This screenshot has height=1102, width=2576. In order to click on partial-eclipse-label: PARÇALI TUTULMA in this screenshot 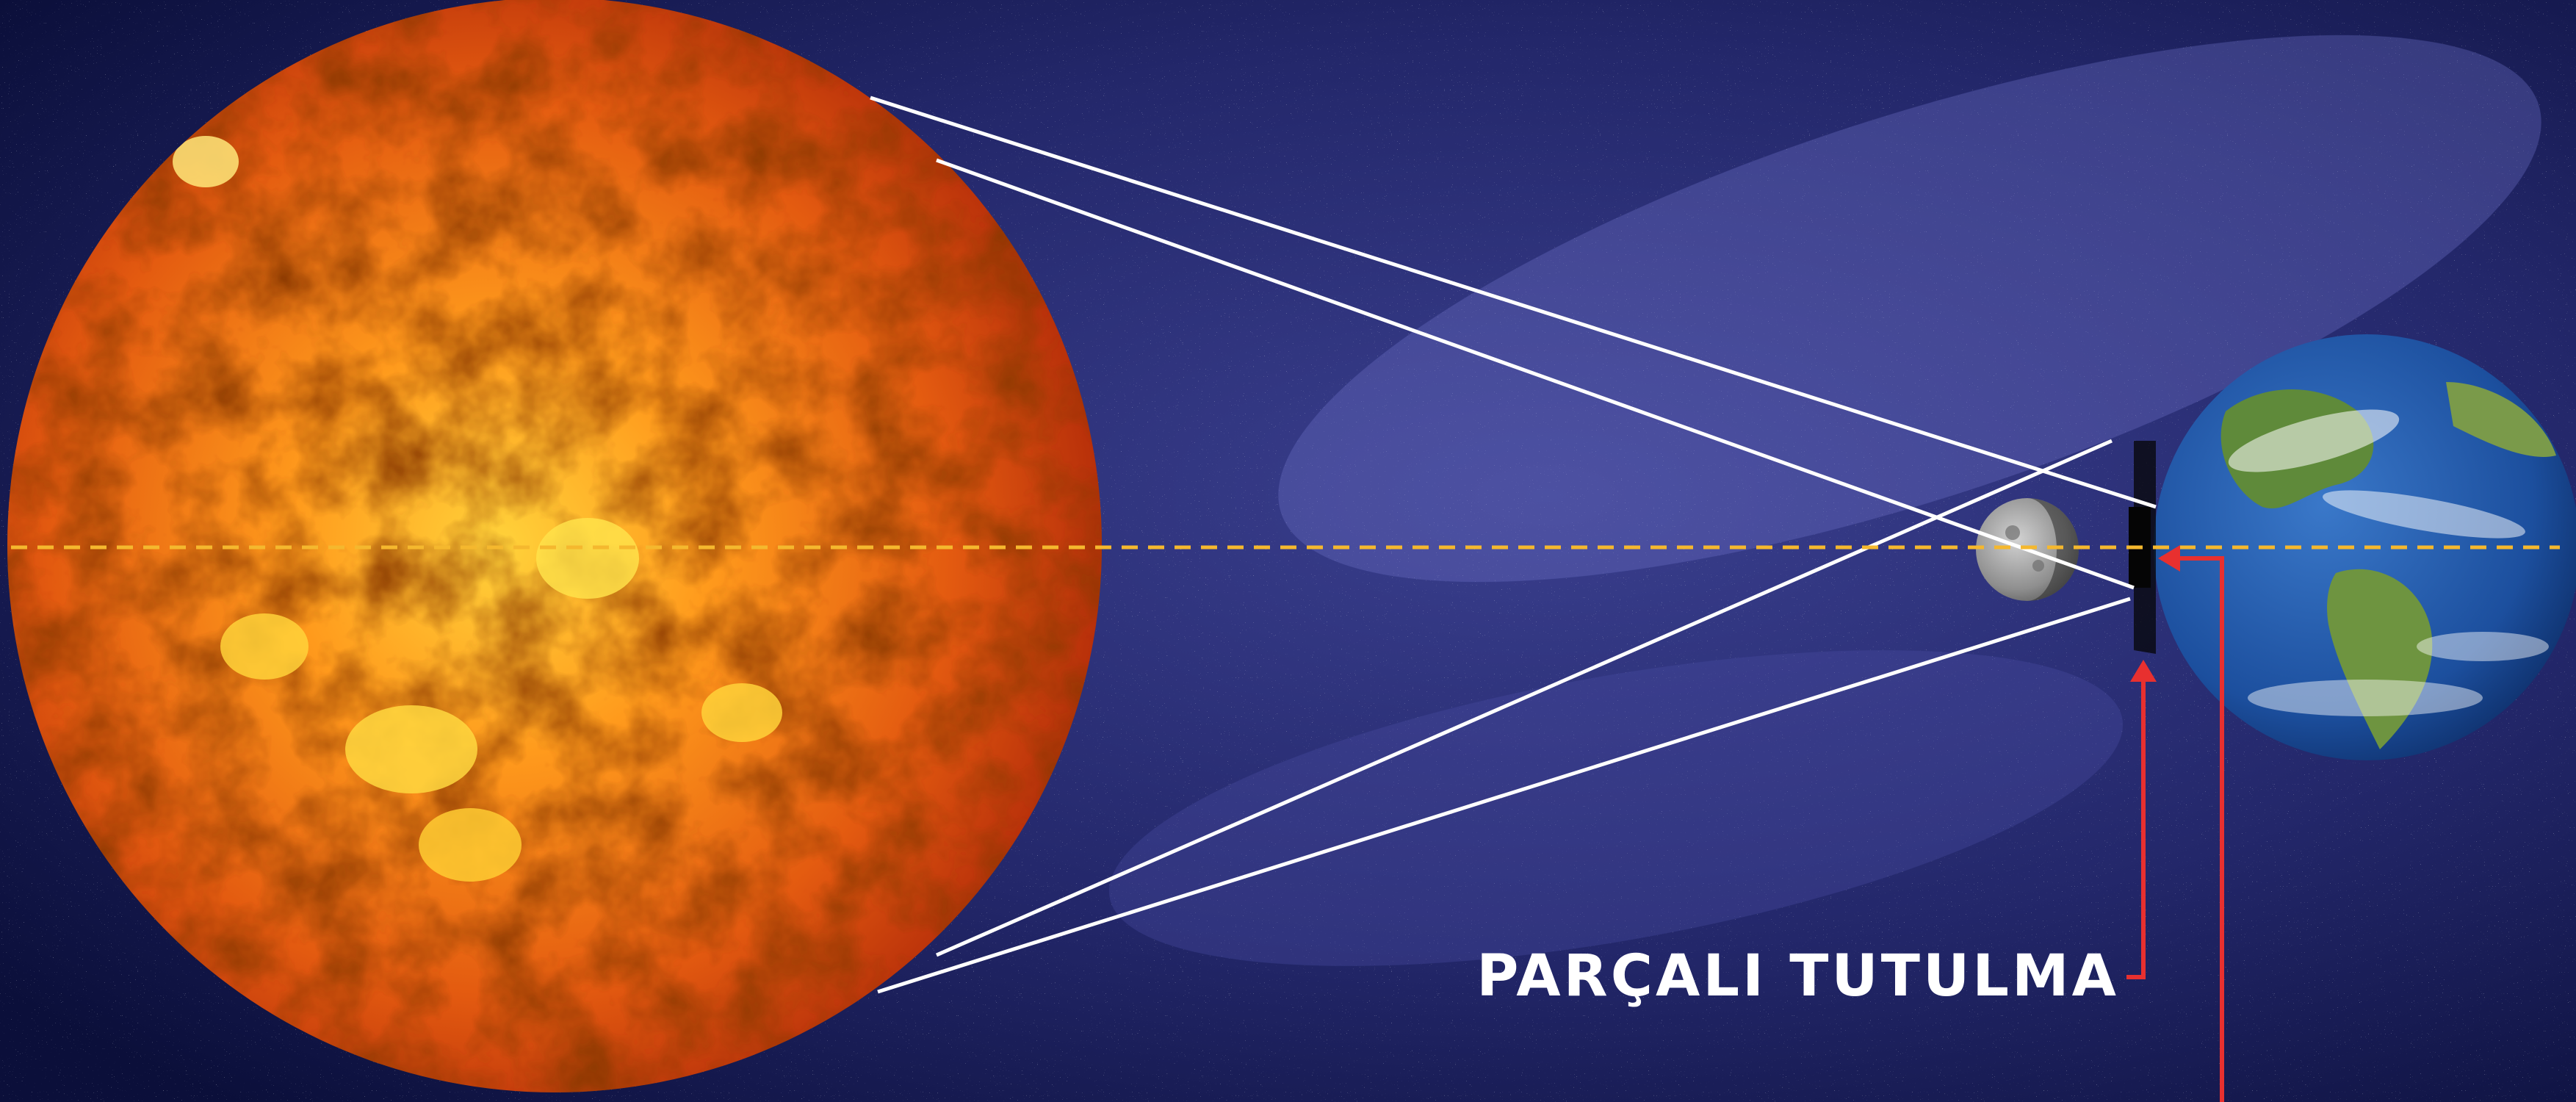, I will do `click(1797, 976)`.